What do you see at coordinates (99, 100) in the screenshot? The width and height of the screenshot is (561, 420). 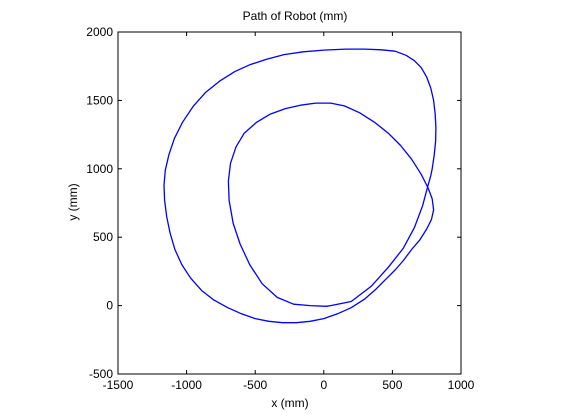 I see `y-tick-label: 1500` at bounding box center [99, 100].